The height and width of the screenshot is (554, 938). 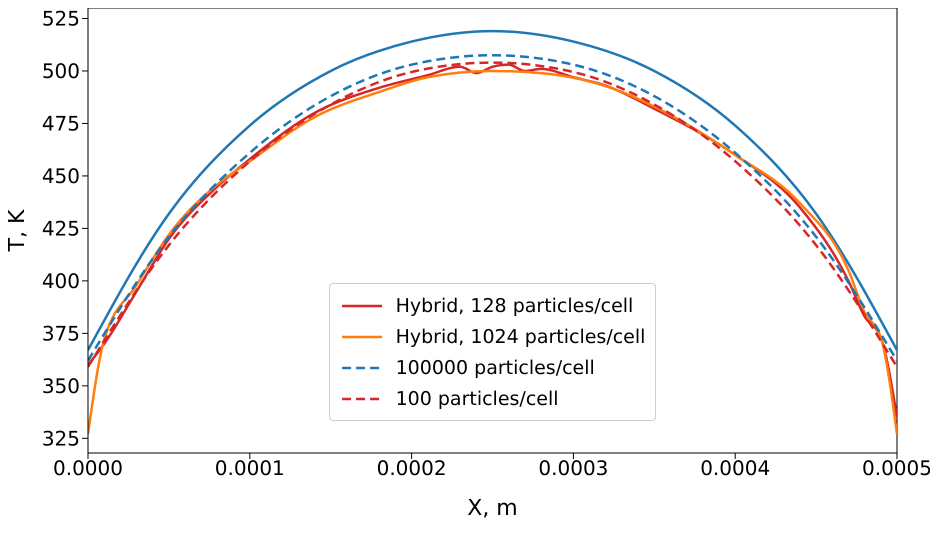 What do you see at coordinates (61, 333) in the screenshot?
I see `y-tick-label: 375` at bounding box center [61, 333].